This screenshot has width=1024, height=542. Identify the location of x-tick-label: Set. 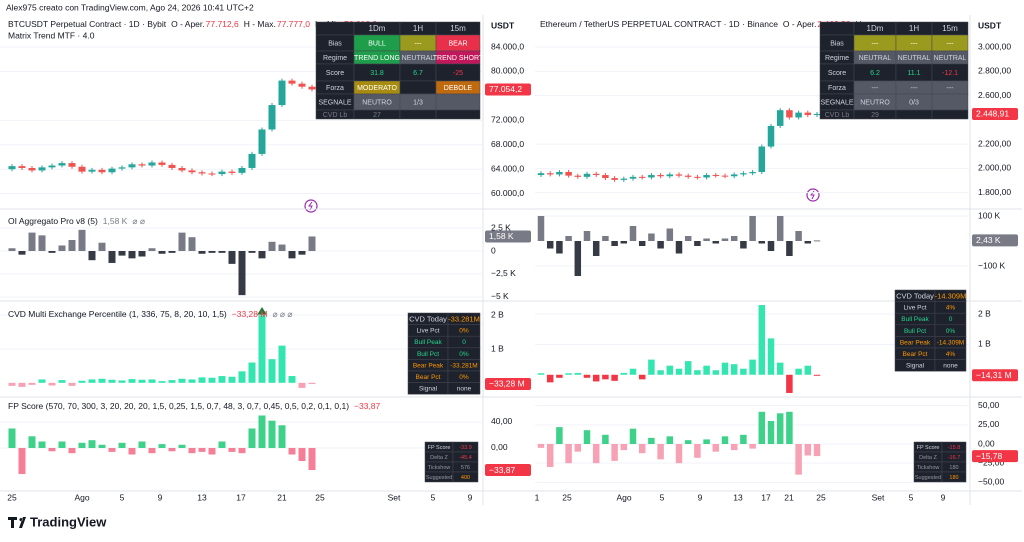
(878, 497).